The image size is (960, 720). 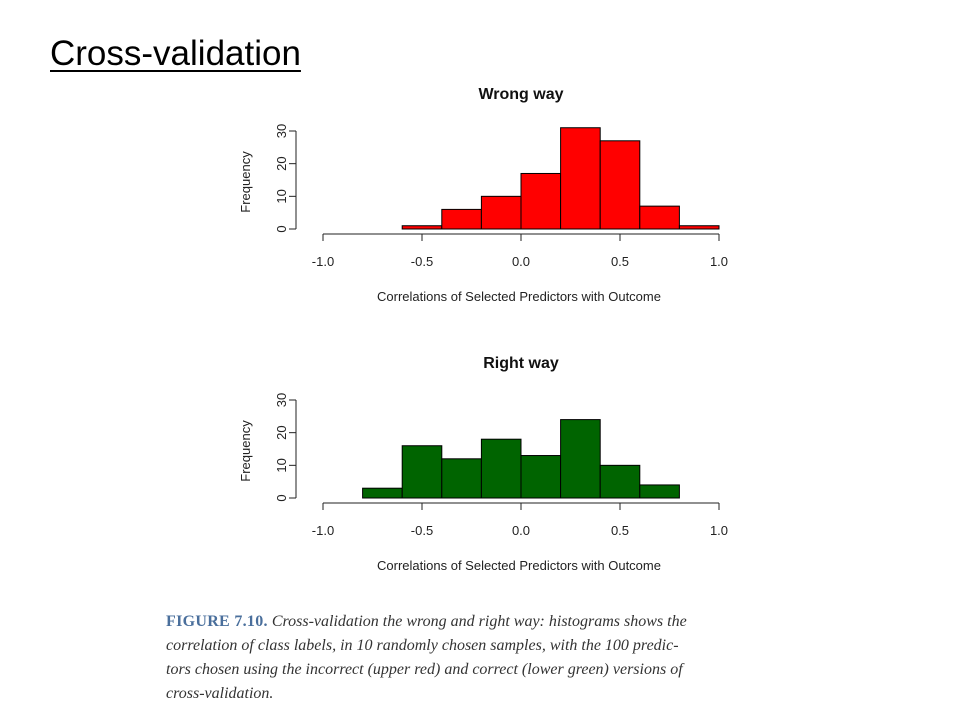 What do you see at coordinates (281, 163) in the screenshot?
I see `wrong-way-y-tick-label: 20` at bounding box center [281, 163].